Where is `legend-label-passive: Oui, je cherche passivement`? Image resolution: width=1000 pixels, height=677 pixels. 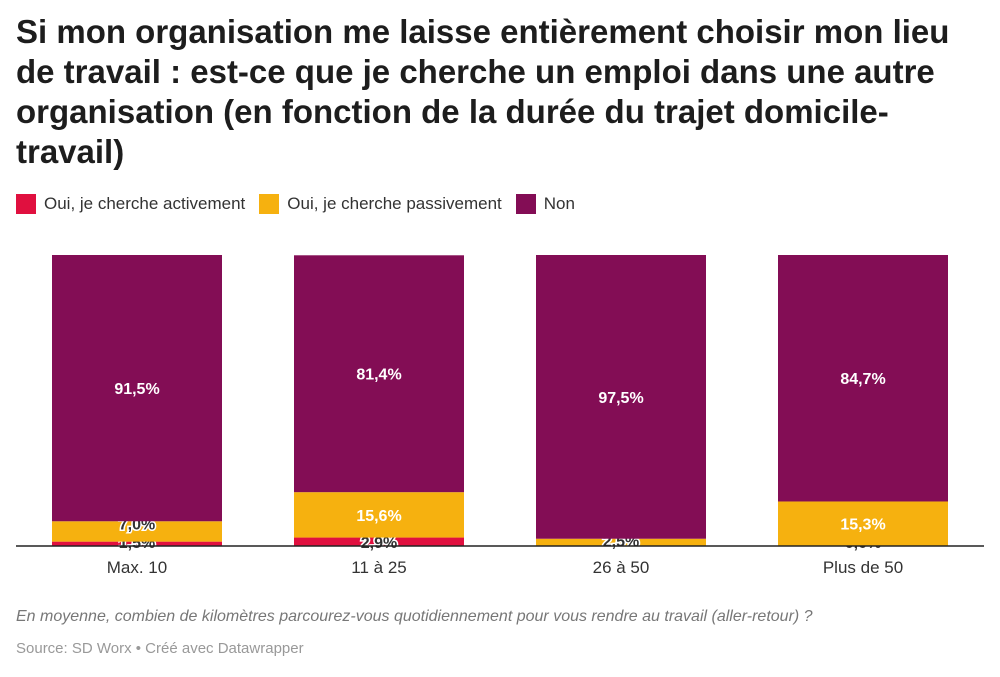
legend-label-passive: Oui, je cherche passivement is located at coordinates (394, 203).